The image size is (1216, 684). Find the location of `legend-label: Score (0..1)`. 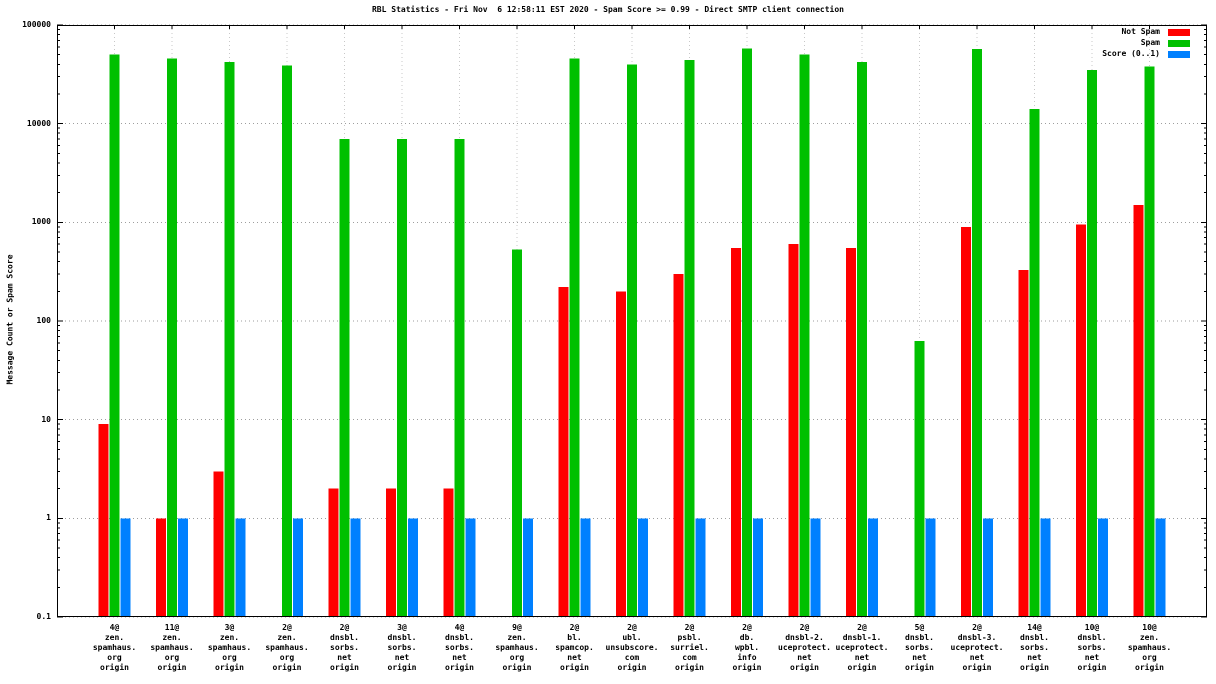

legend-label: Score (0..1) is located at coordinates (1131, 53).